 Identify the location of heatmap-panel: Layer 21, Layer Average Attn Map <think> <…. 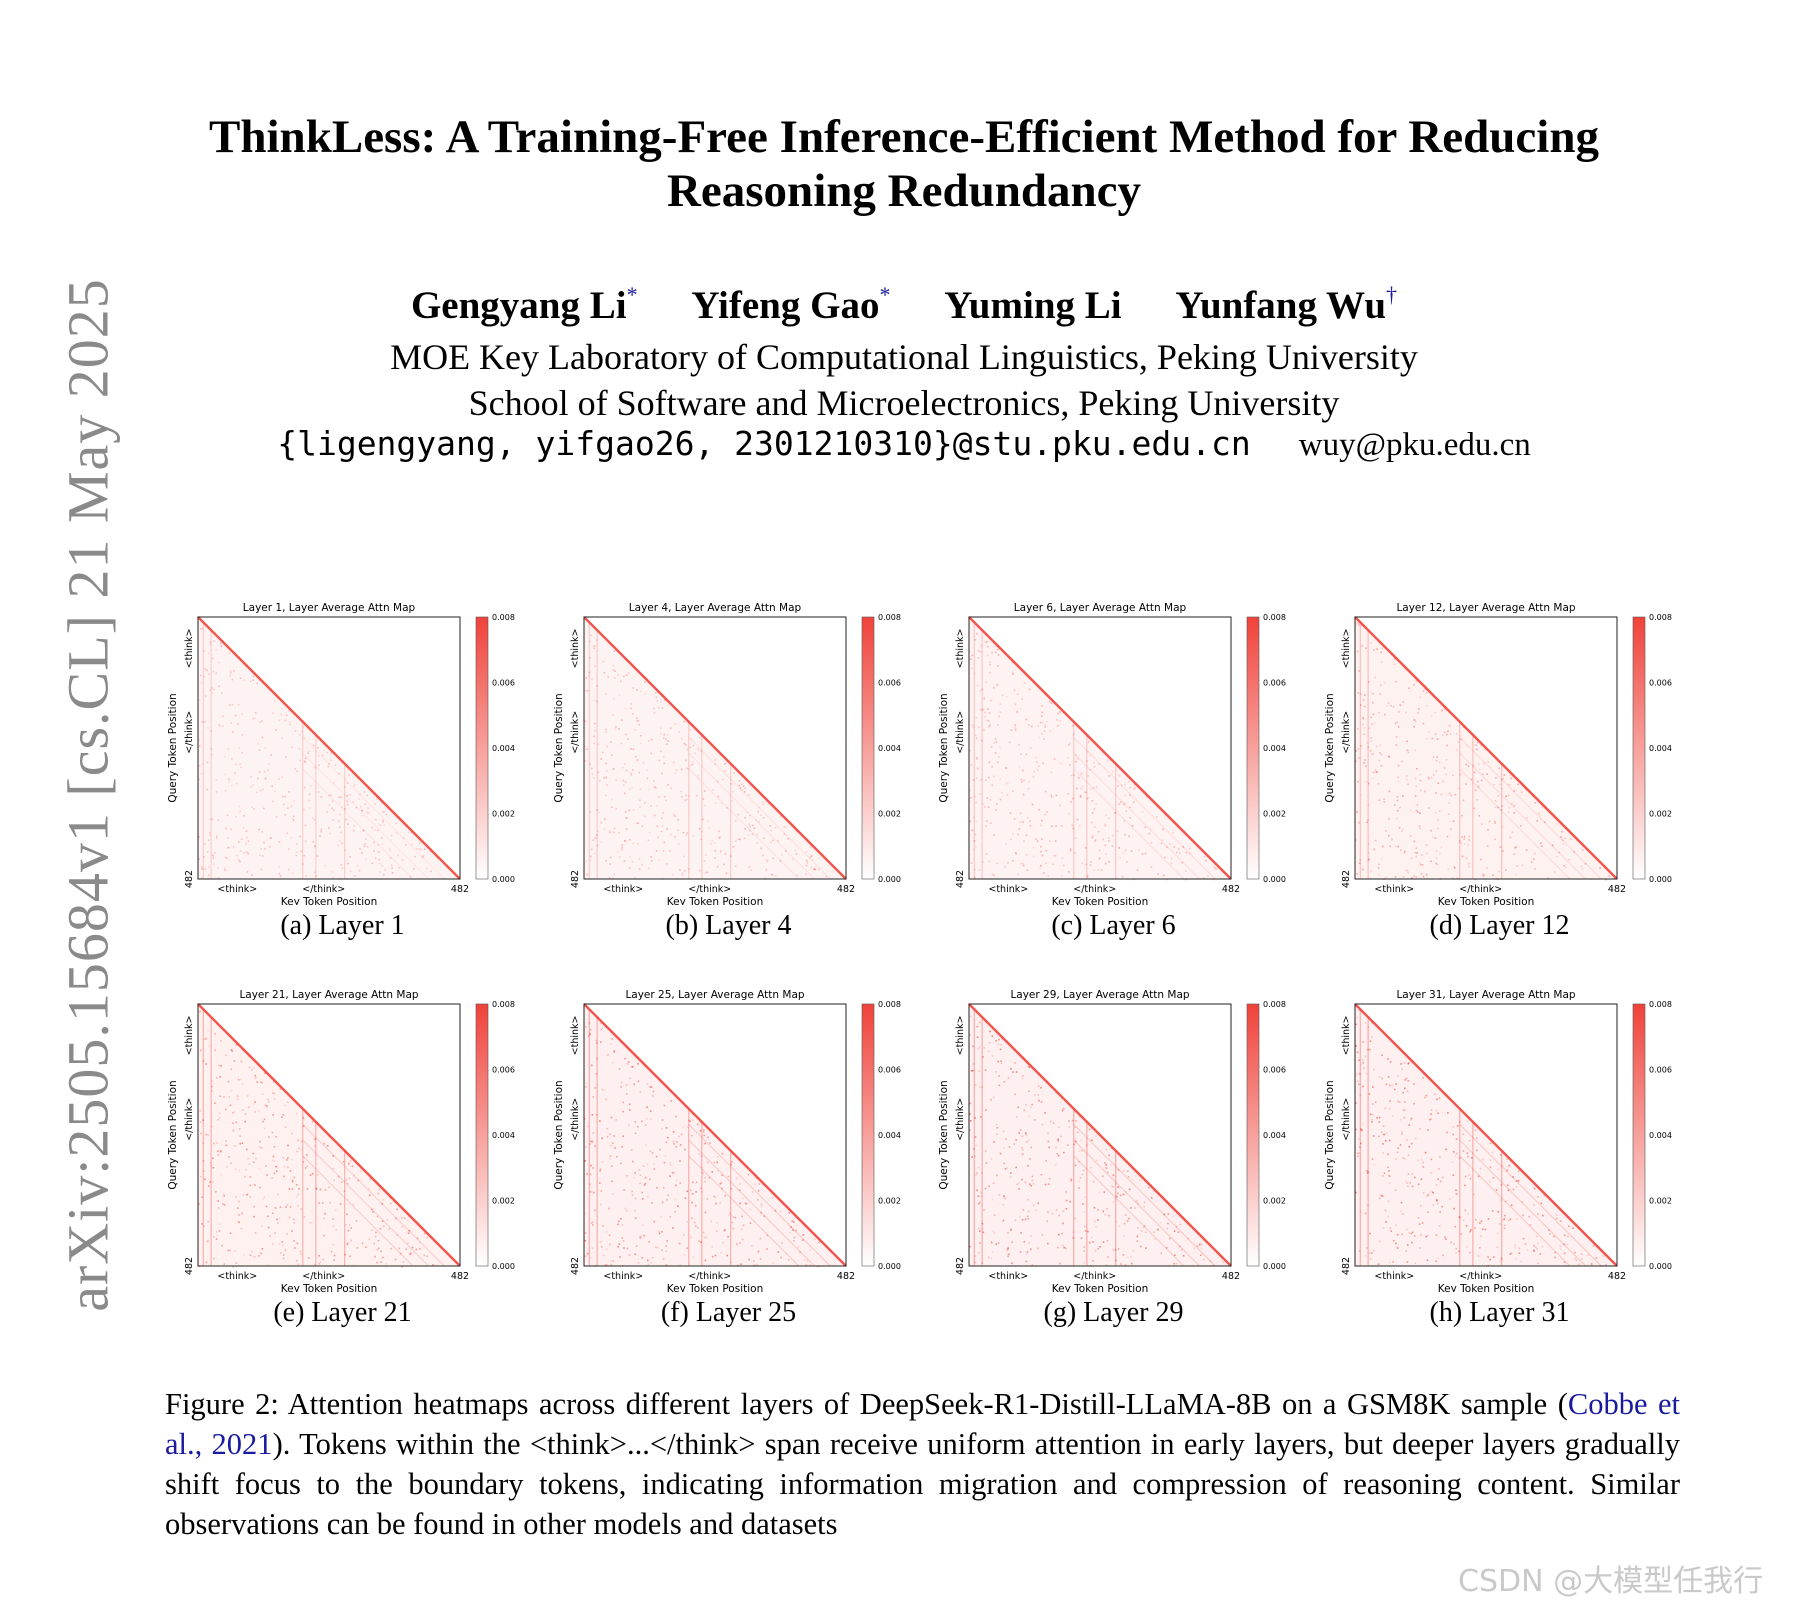
(342, 1177).